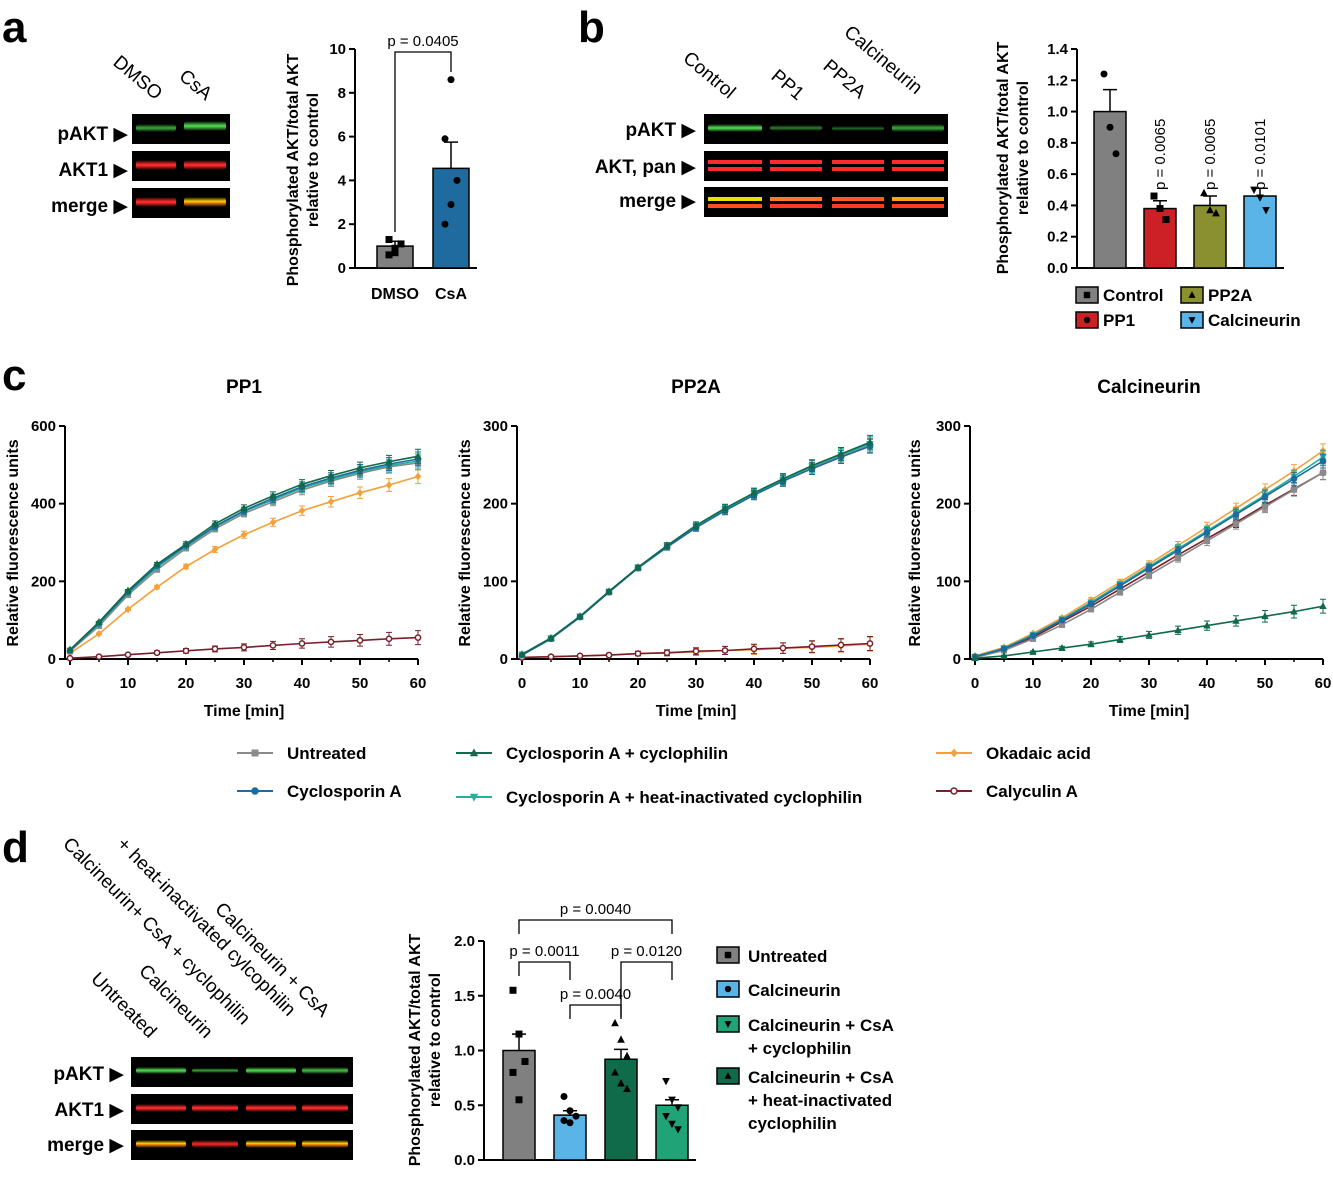 The width and height of the screenshot is (1333, 1182). I want to click on y-tick-label: 0.4, so click(1058, 205).